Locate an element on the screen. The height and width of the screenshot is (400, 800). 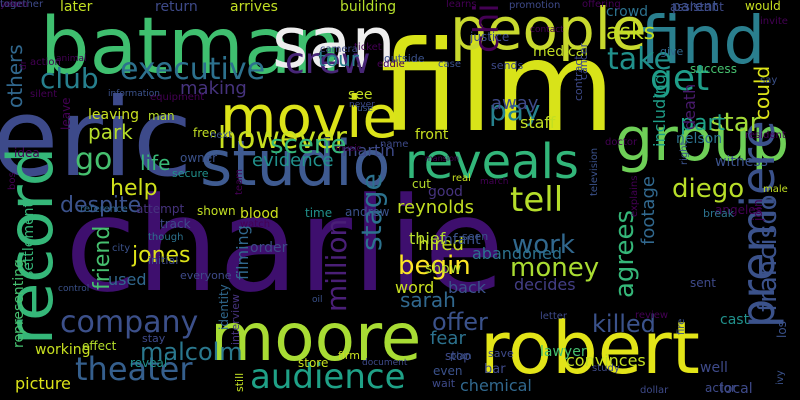
cloud-word: idea is located at coordinates (27, 153).